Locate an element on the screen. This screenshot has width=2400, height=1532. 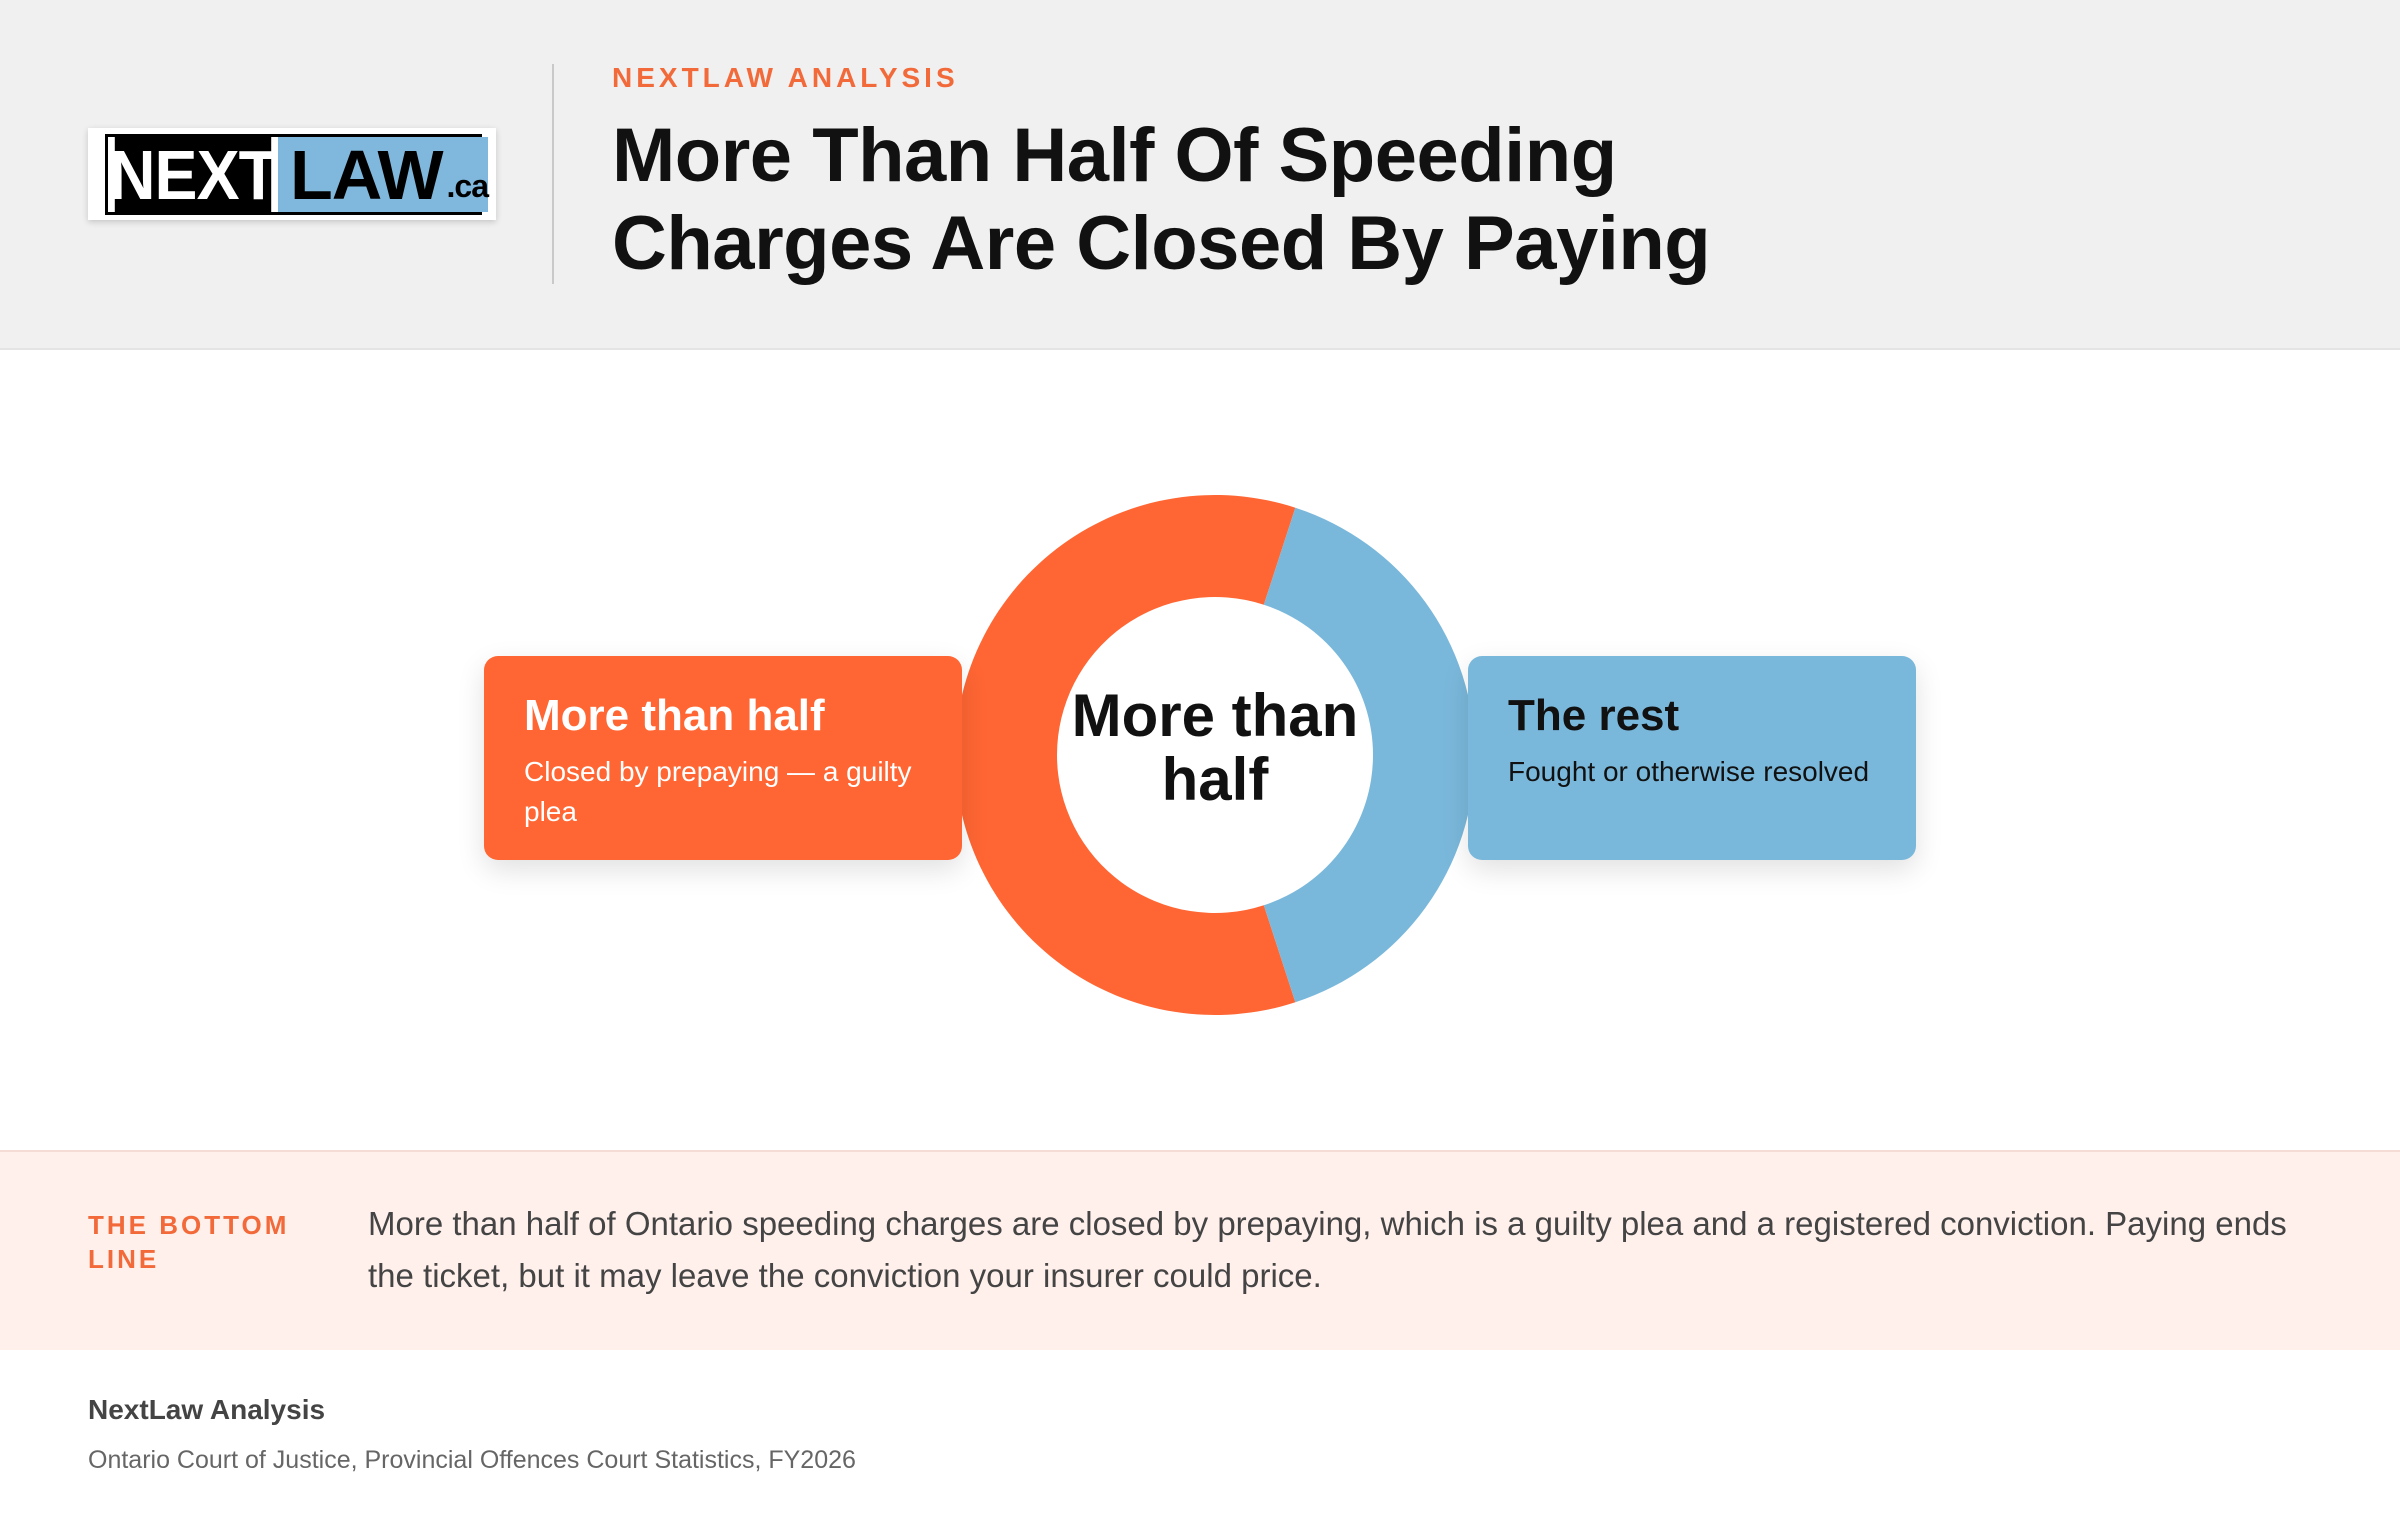
logo-frame: NEXT LAW .ca is located at coordinates (297, 174).